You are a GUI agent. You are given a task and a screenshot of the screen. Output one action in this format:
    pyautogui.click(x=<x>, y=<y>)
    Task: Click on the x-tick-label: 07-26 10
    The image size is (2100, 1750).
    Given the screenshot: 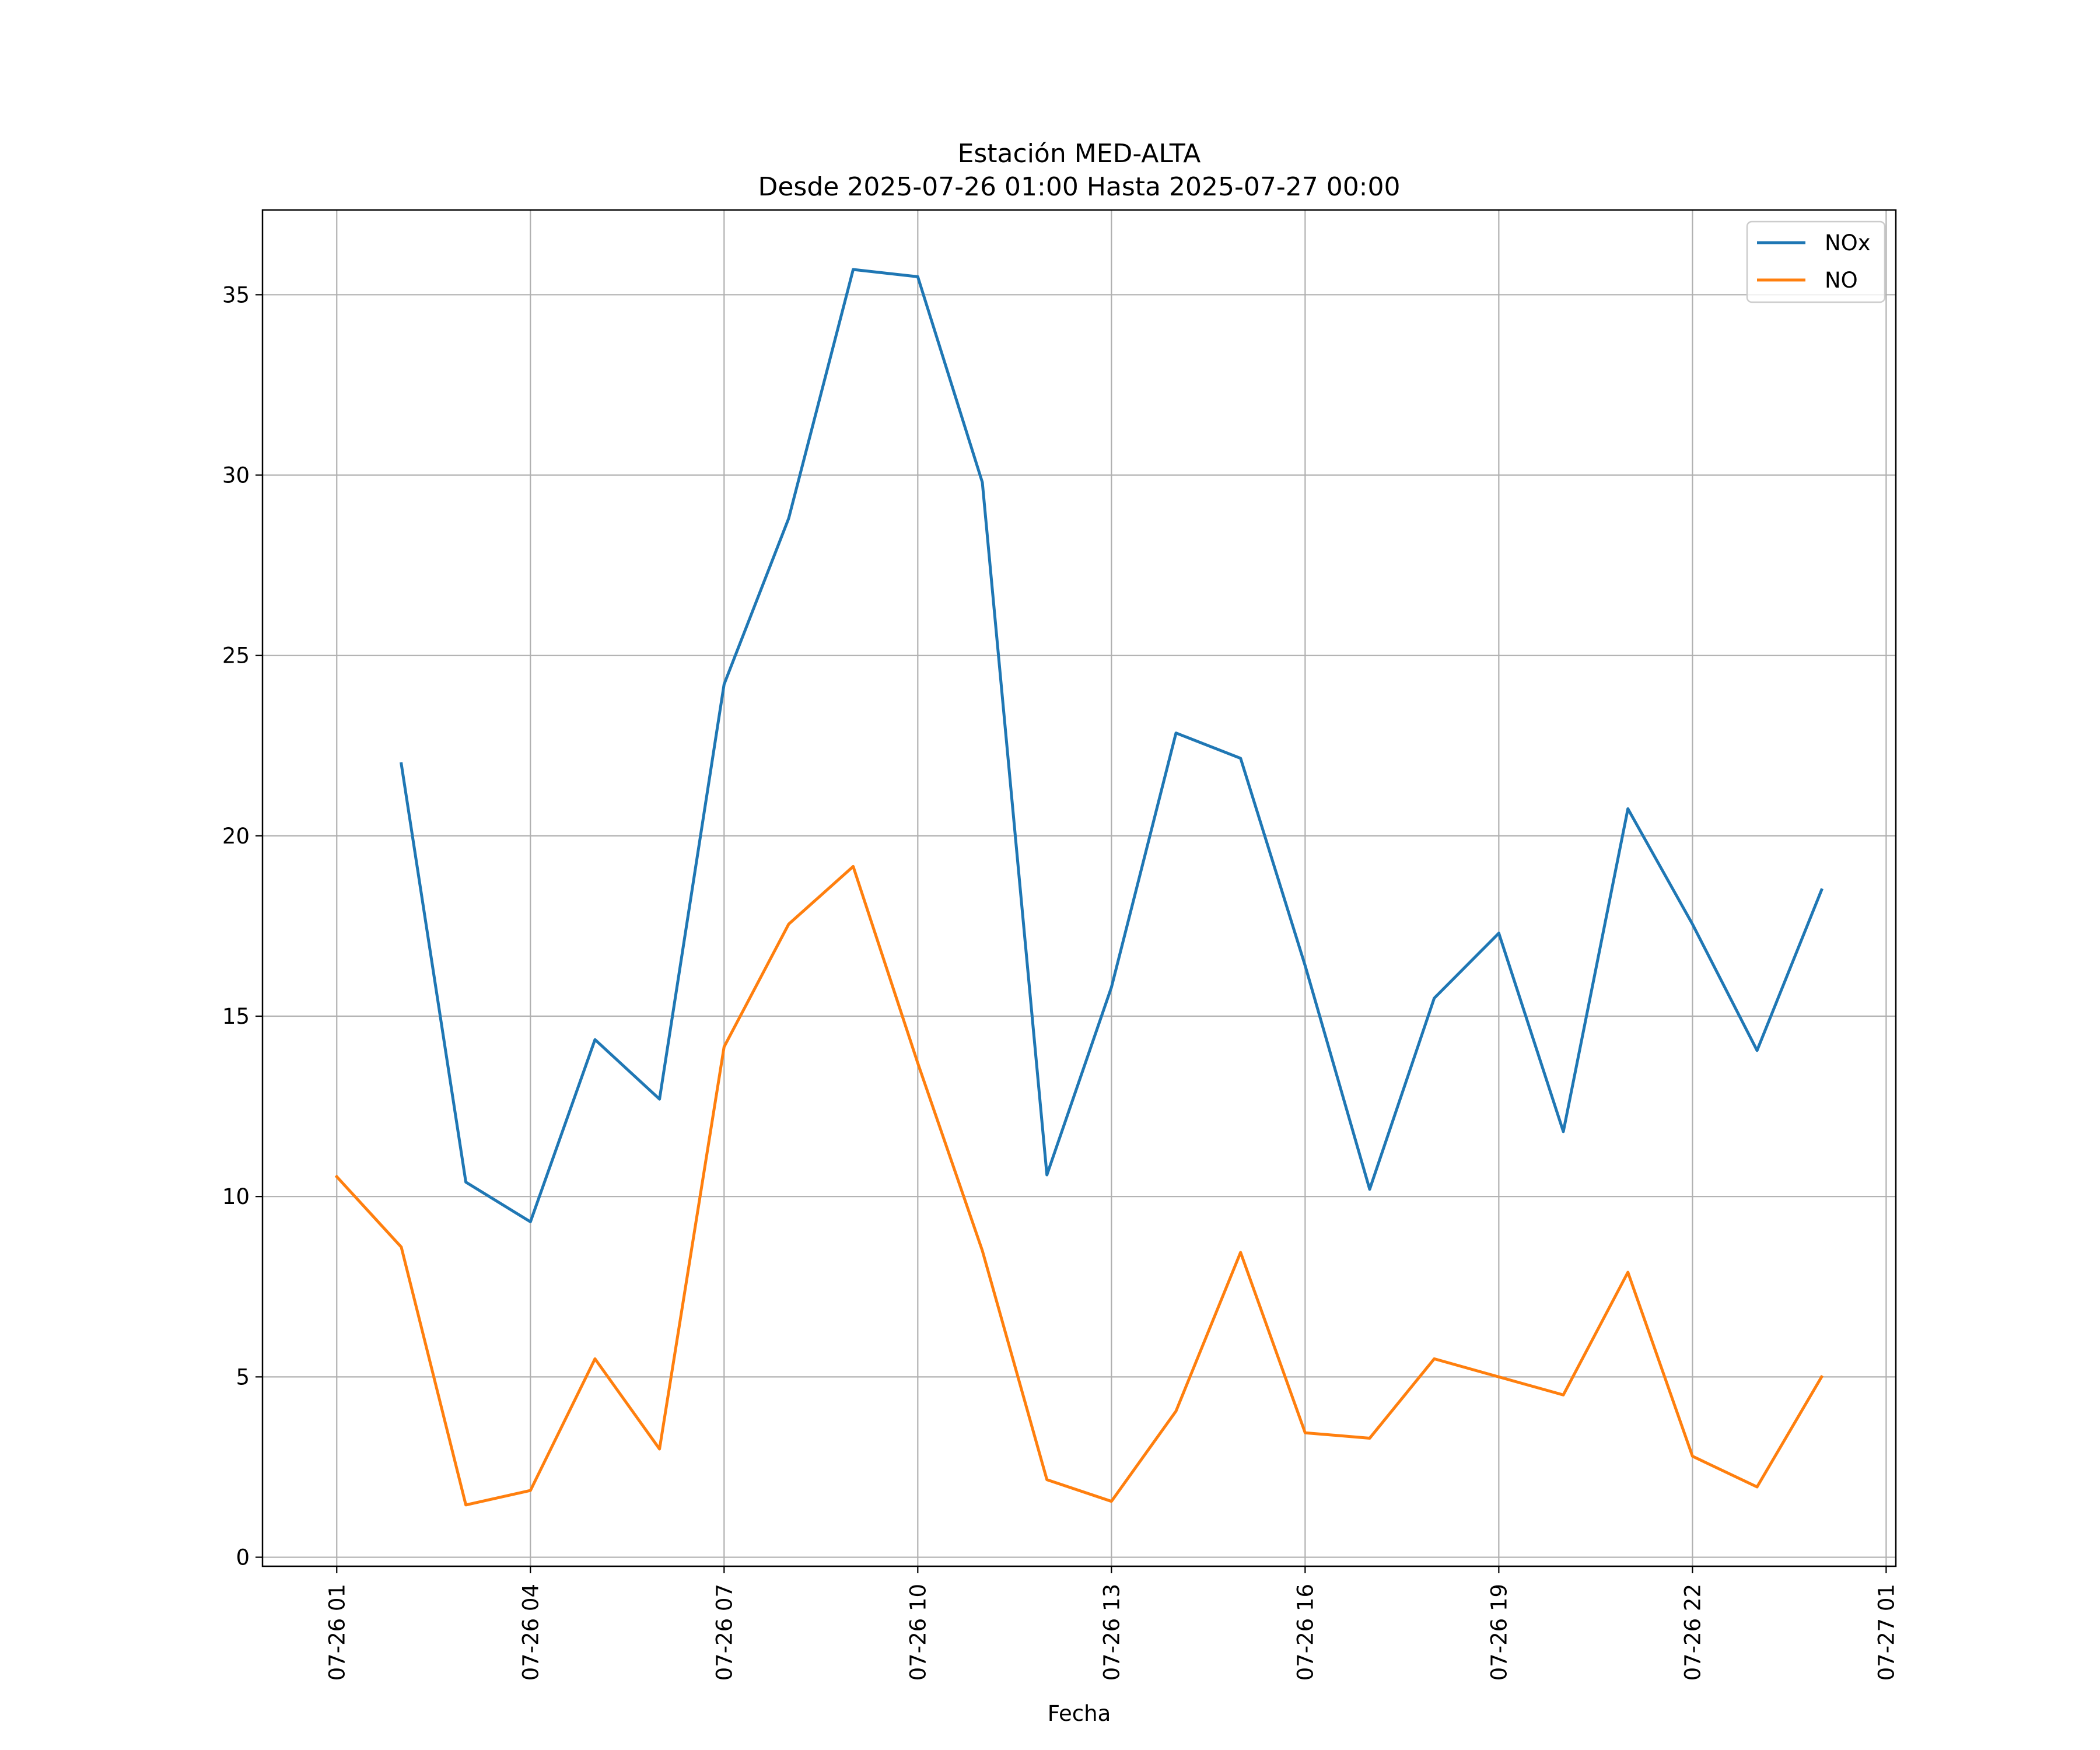 What is the action you would take?
    pyautogui.click(x=917, y=1632)
    